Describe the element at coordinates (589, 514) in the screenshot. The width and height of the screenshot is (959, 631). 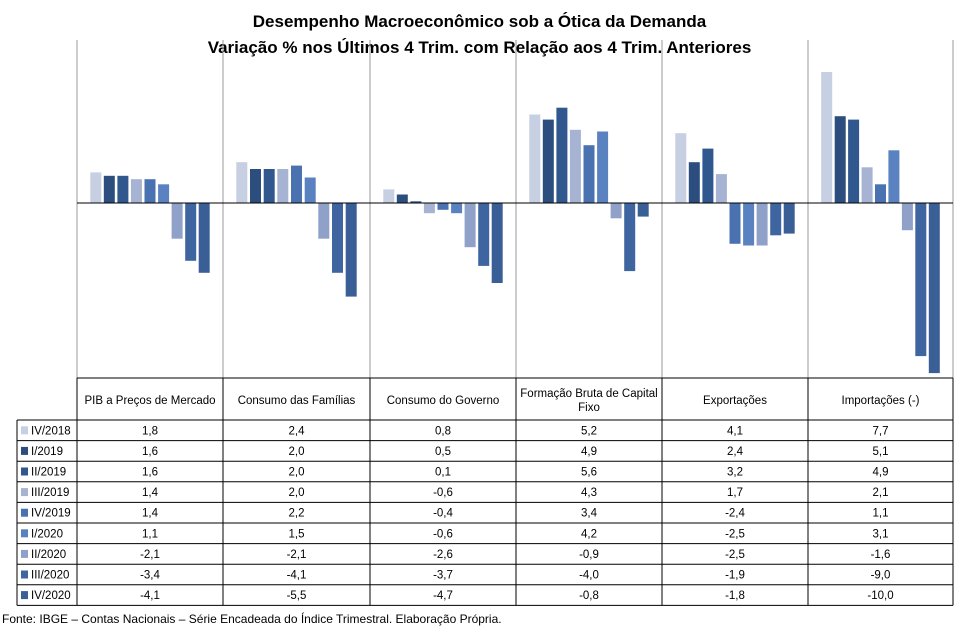
I see `data-label: 3,4` at that location.